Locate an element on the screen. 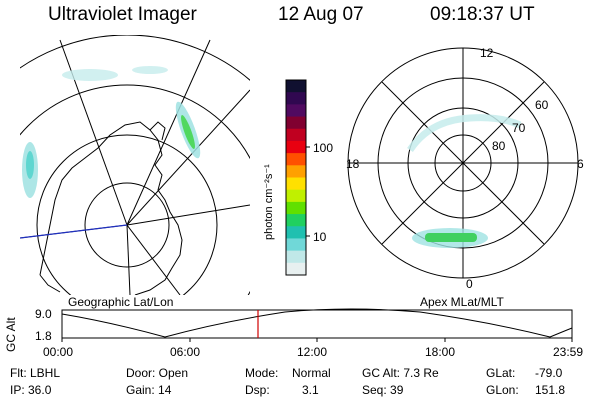  colorbar is located at coordinates (296, 178).